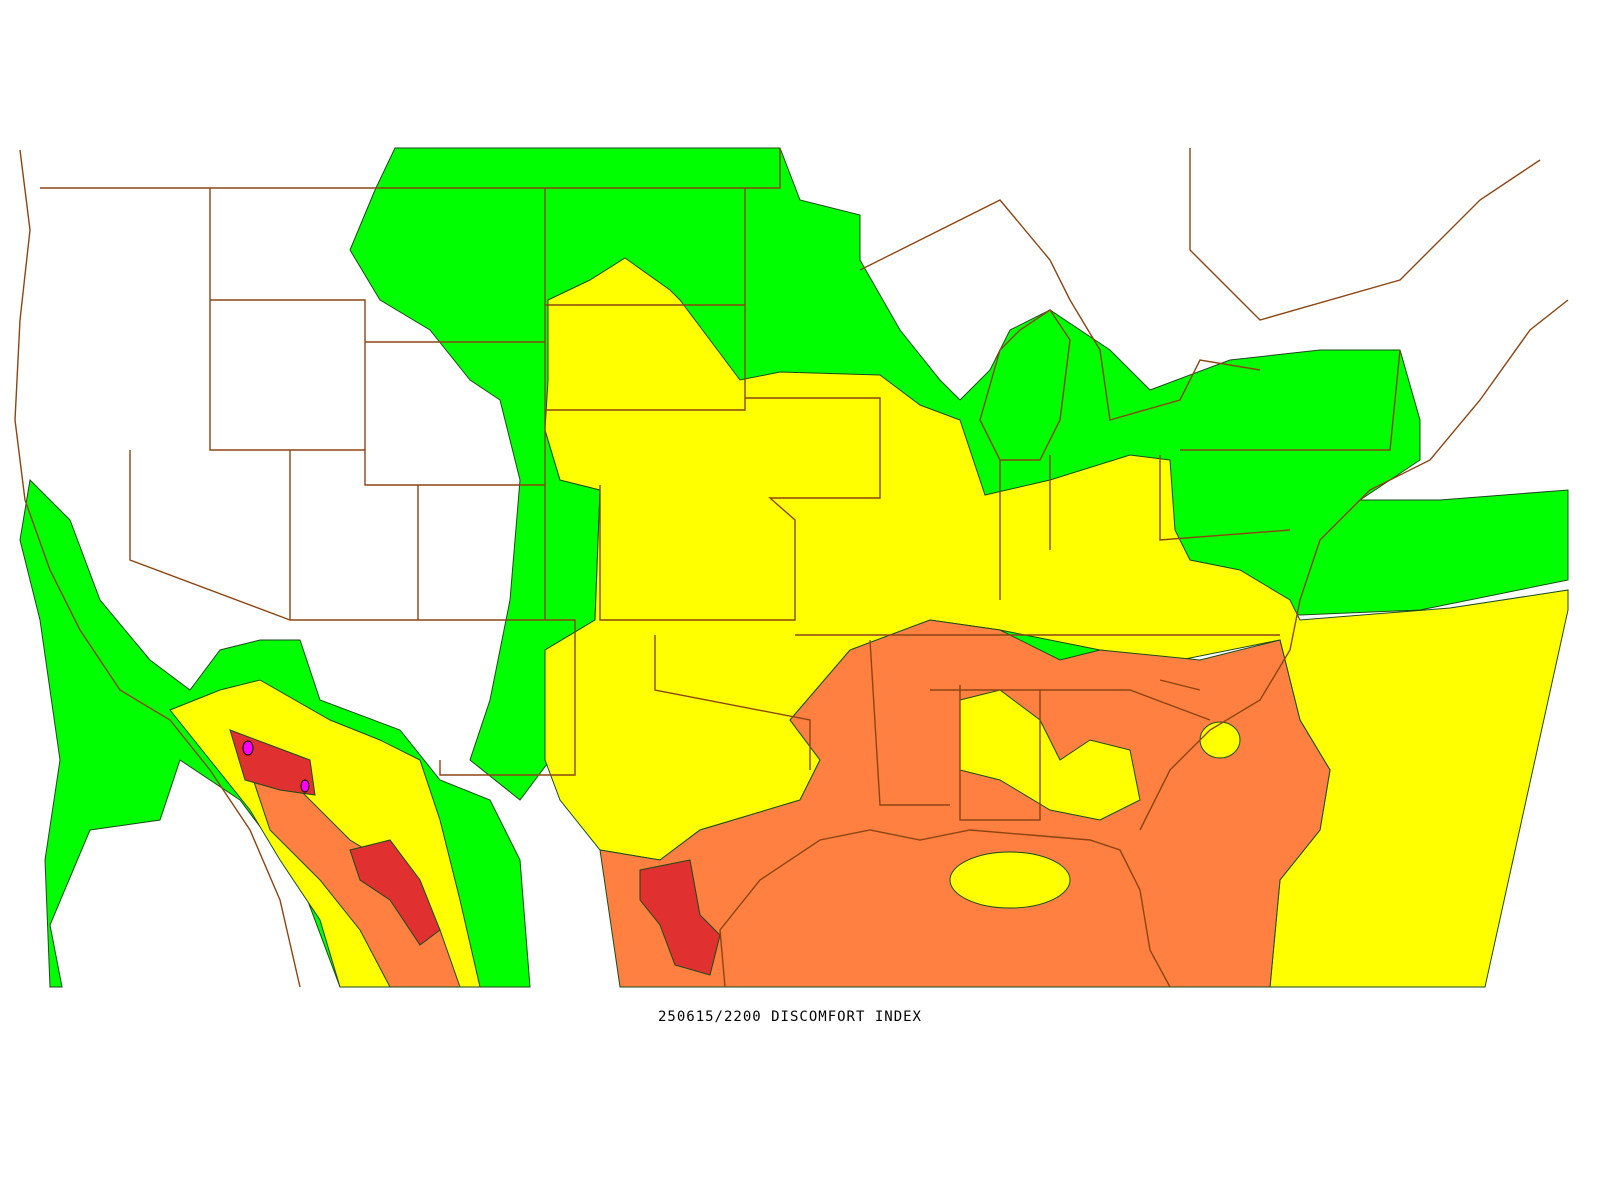 The image size is (1600, 1200). What do you see at coordinates (1220, 740) in the screenshot?
I see `zone-yellow-carolina` at bounding box center [1220, 740].